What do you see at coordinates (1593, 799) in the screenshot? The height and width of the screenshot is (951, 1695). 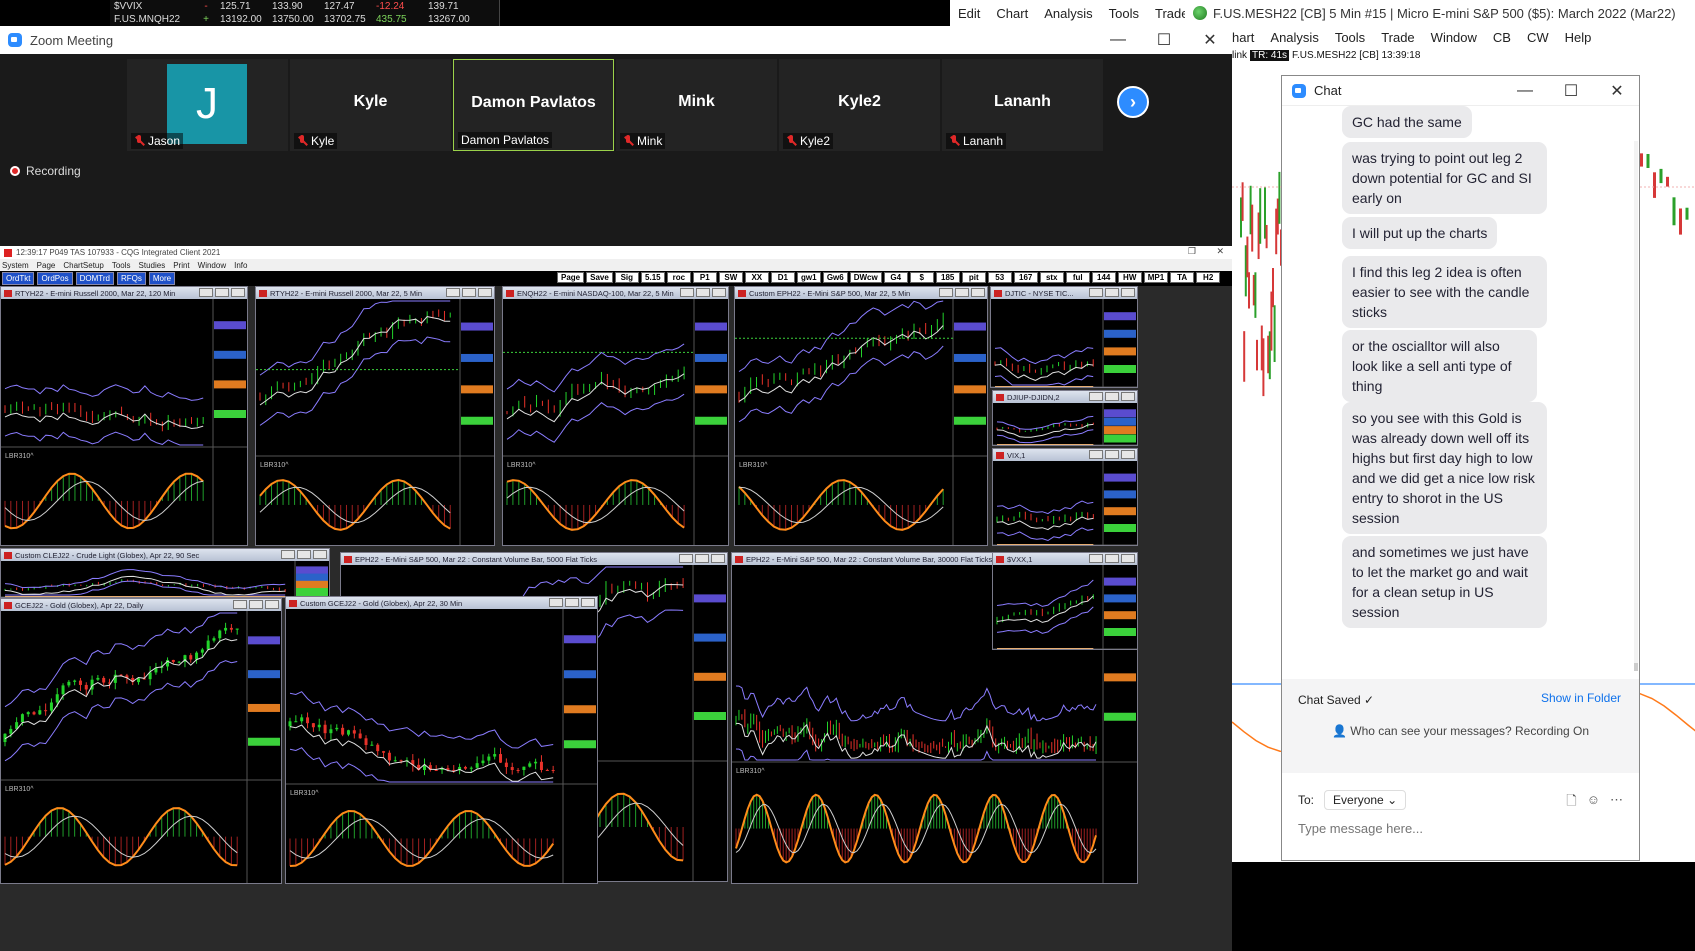 I see `emoji-icon: ☺` at bounding box center [1593, 799].